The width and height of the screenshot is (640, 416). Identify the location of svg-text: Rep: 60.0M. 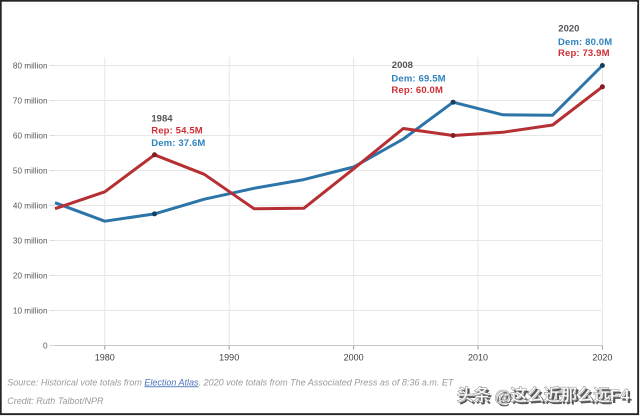
(417, 90).